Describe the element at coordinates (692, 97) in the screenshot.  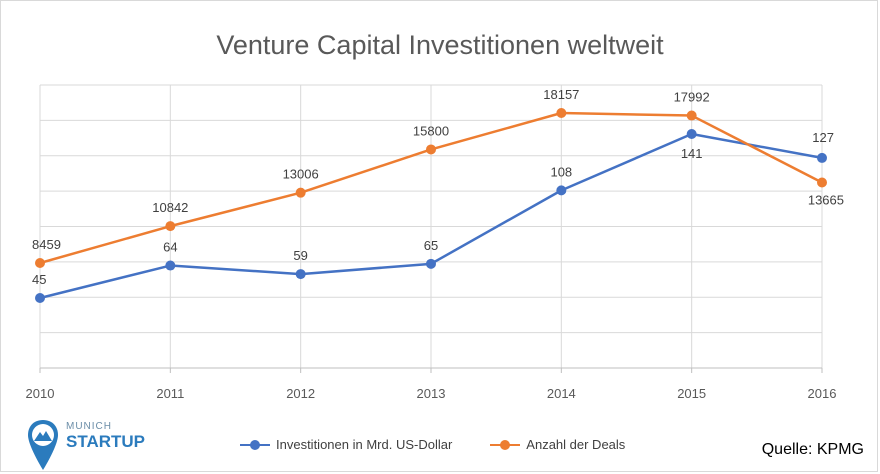
I see `data-label-1-5: 17992` at that location.